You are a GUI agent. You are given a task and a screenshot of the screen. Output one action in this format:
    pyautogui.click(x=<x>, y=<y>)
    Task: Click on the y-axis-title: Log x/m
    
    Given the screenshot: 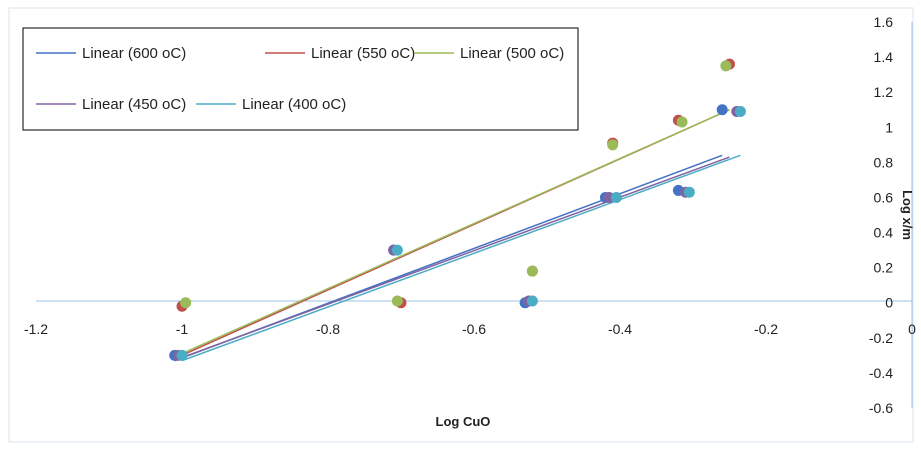 What is the action you would take?
    pyautogui.click(x=907, y=215)
    